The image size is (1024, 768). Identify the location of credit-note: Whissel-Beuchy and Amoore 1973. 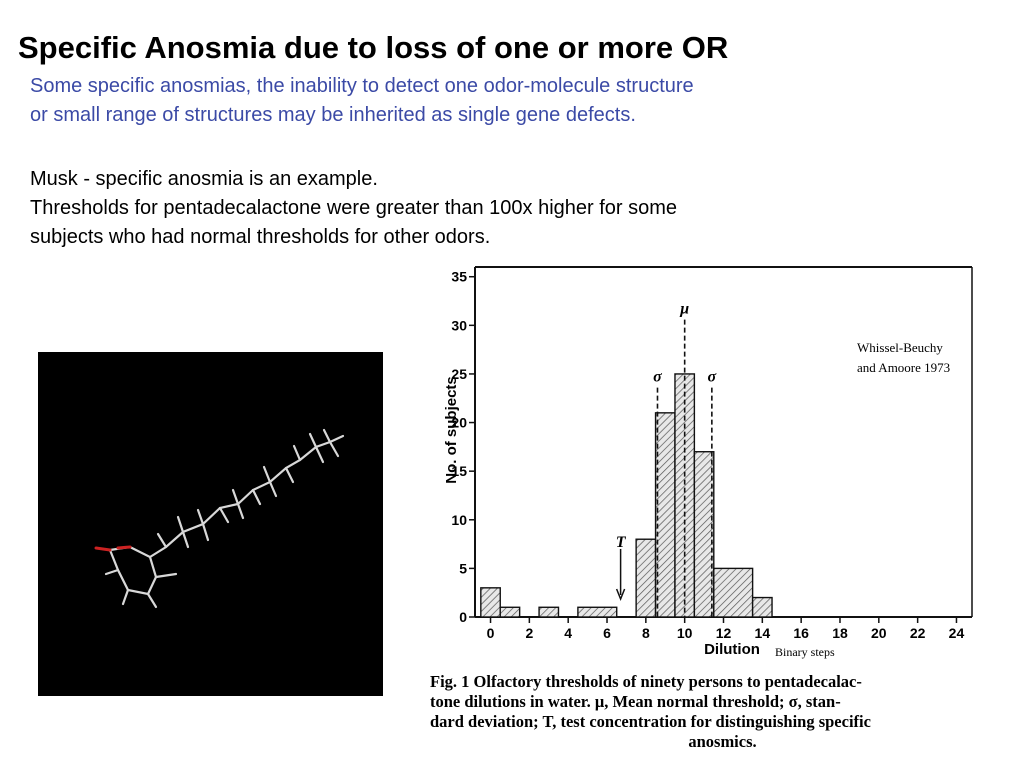
(904, 358).